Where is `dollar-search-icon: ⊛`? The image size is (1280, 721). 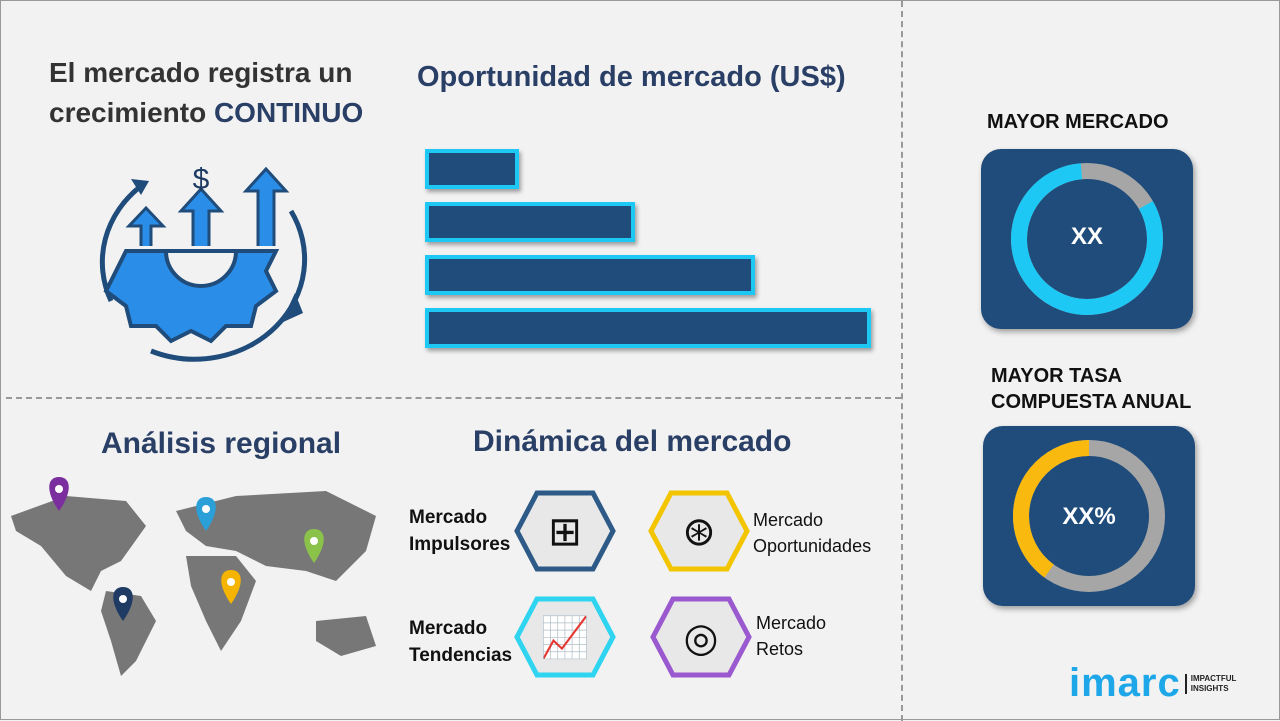 dollar-search-icon: ⊛ is located at coordinates (699, 531).